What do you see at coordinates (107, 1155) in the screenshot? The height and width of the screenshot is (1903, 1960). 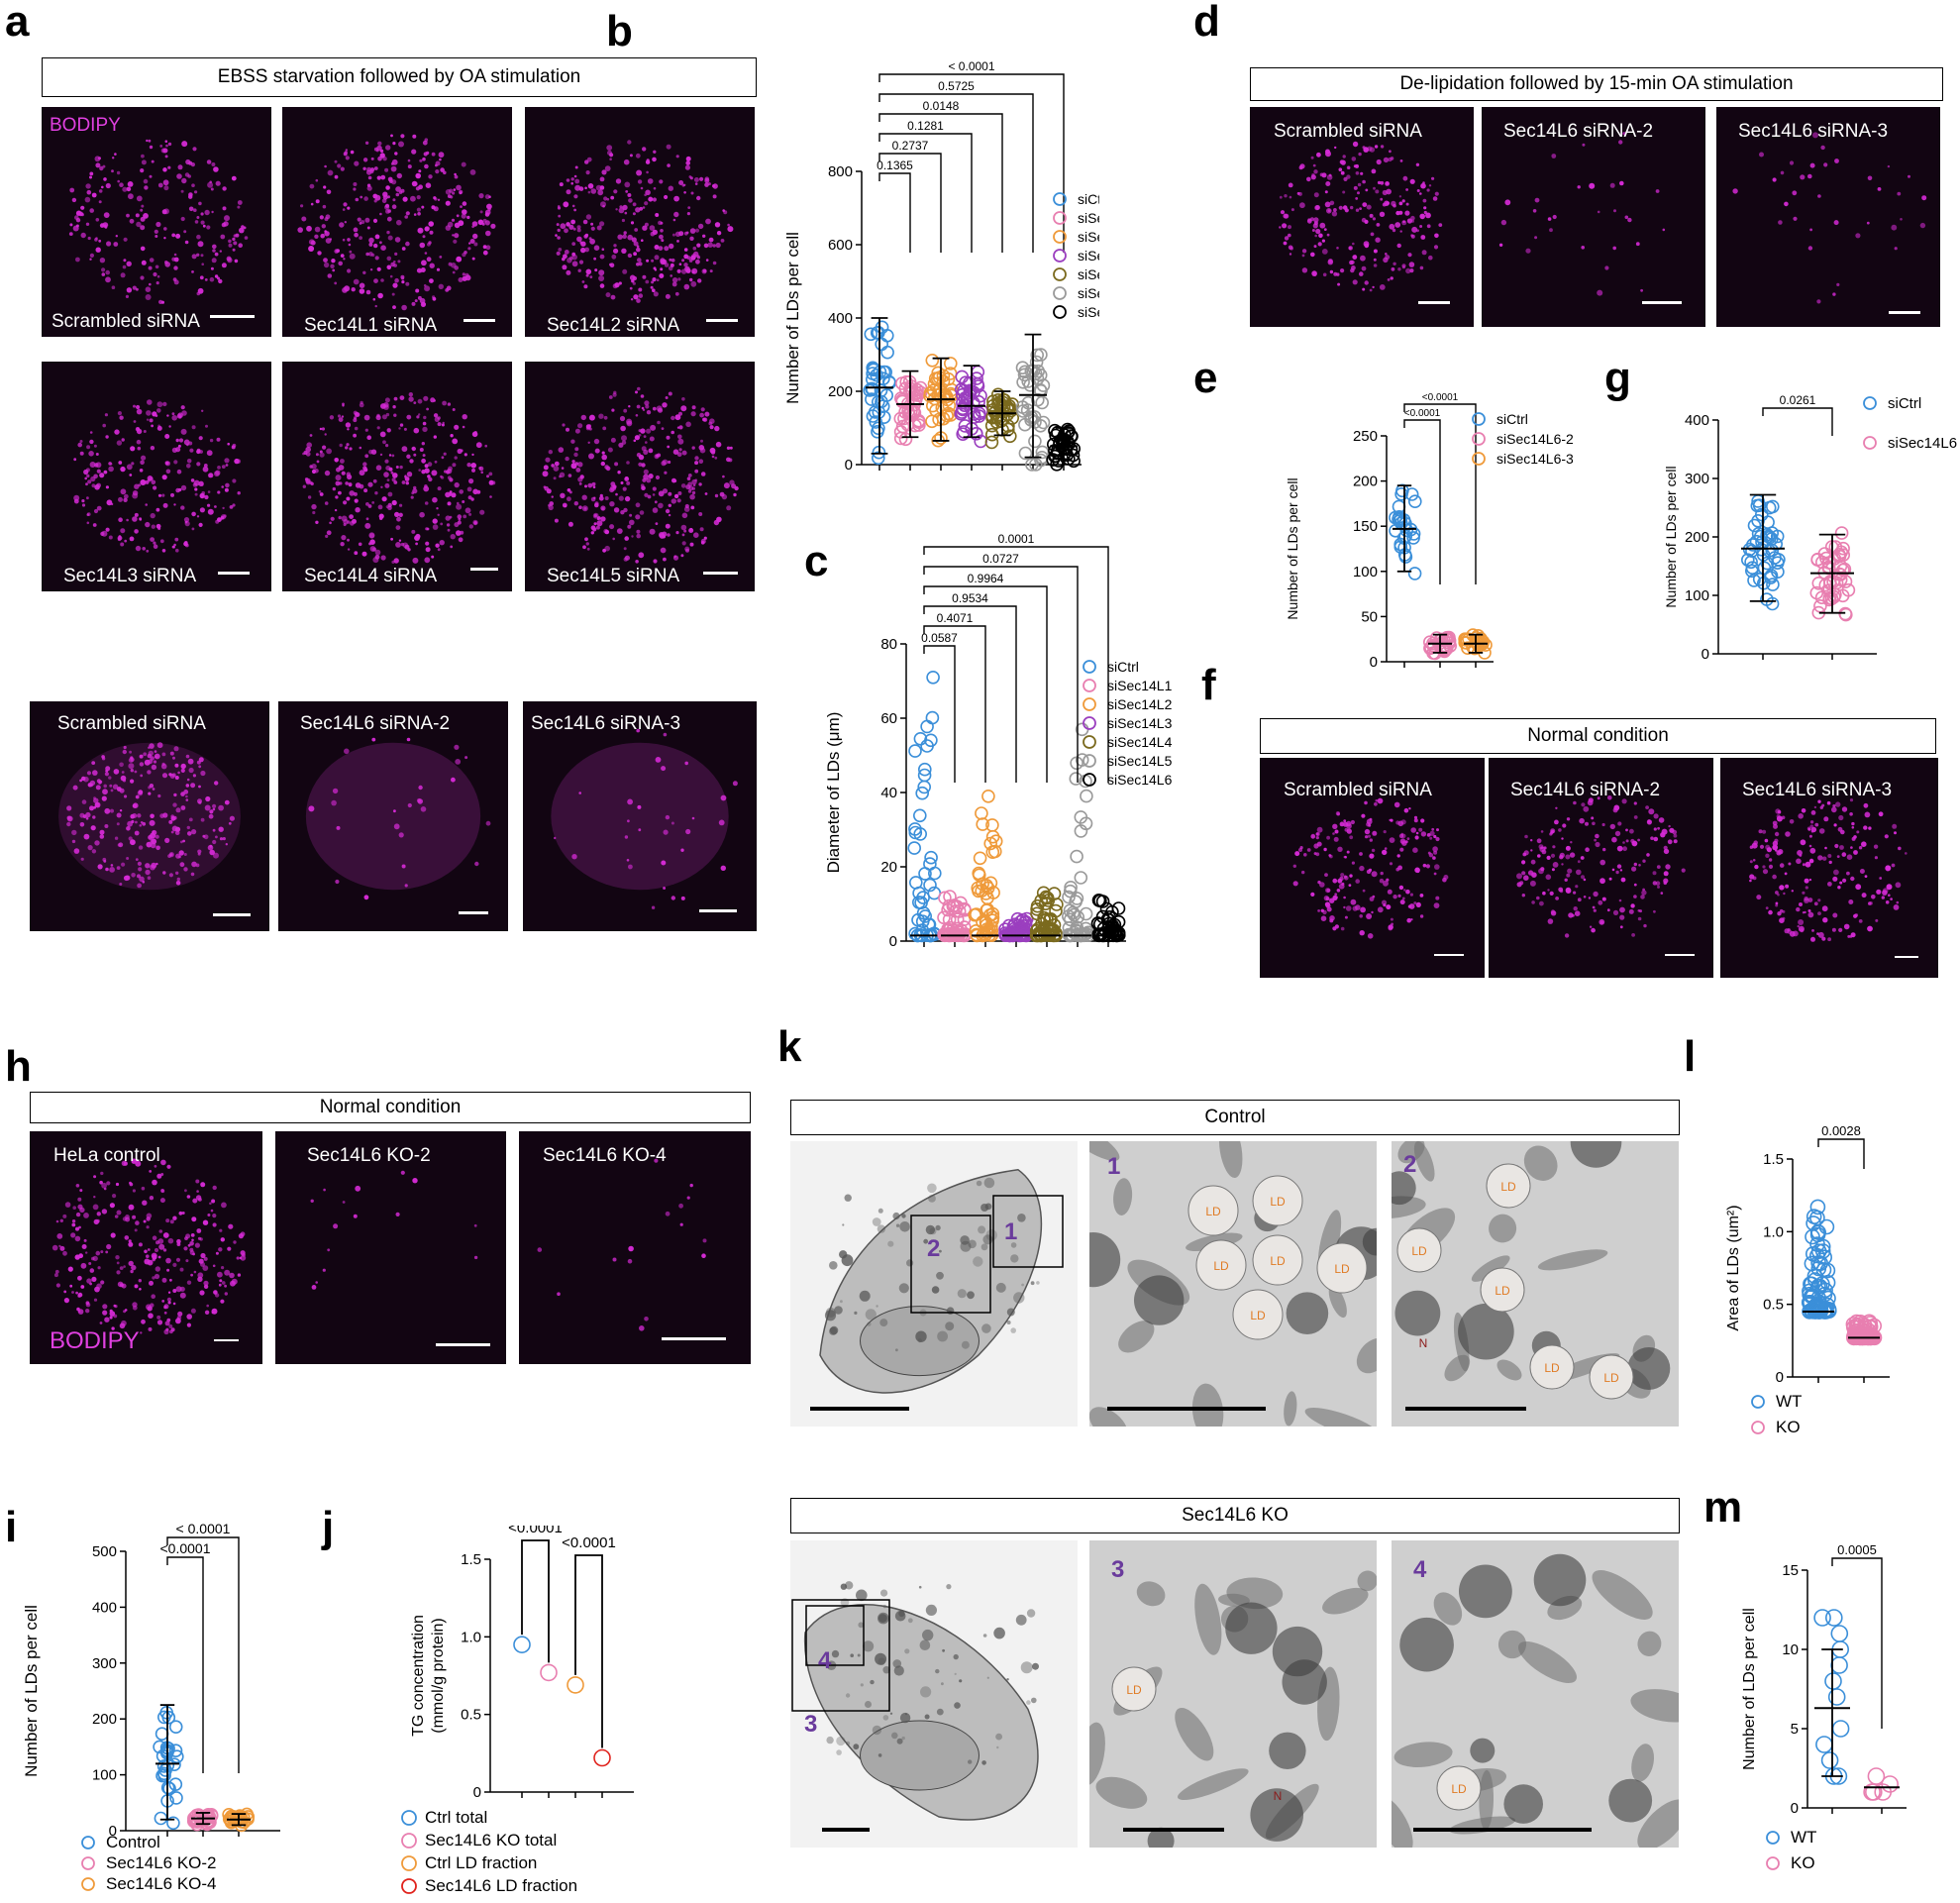 I see `micrograph-label: HeLa control` at bounding box center [107, 1155].